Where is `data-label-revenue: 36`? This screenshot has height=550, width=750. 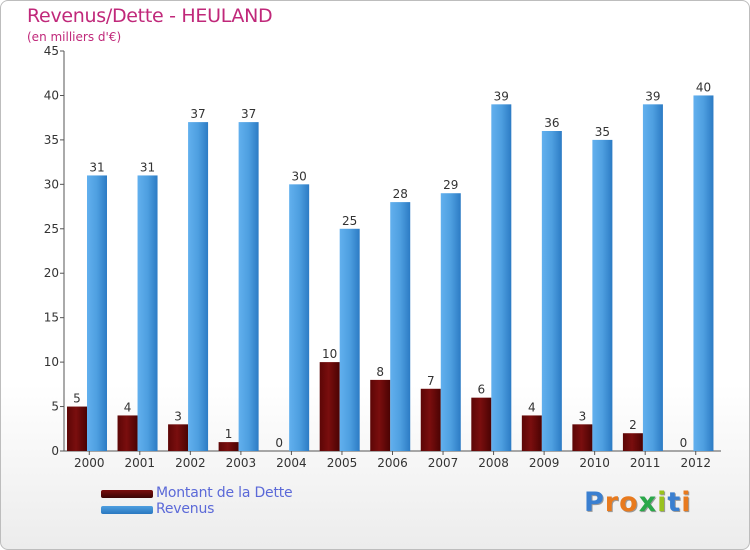 data-label-revenue: 36 is located at coordinates (551, 123).